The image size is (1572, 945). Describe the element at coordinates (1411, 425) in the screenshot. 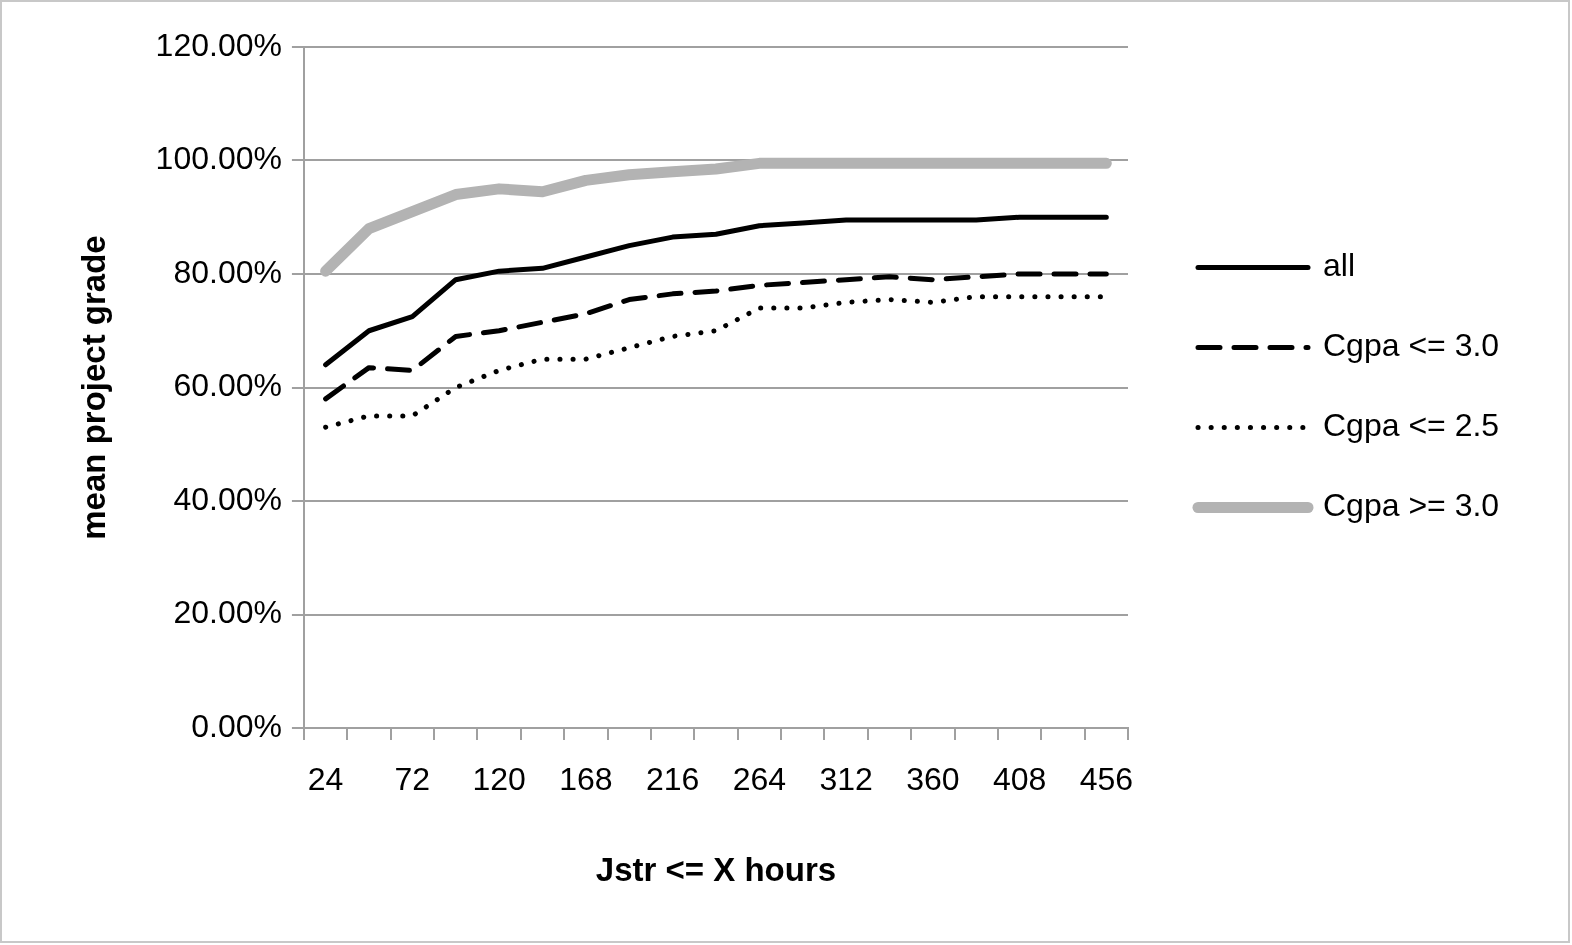

I see `legend-label: Cgpa <= 2.5` at that location.